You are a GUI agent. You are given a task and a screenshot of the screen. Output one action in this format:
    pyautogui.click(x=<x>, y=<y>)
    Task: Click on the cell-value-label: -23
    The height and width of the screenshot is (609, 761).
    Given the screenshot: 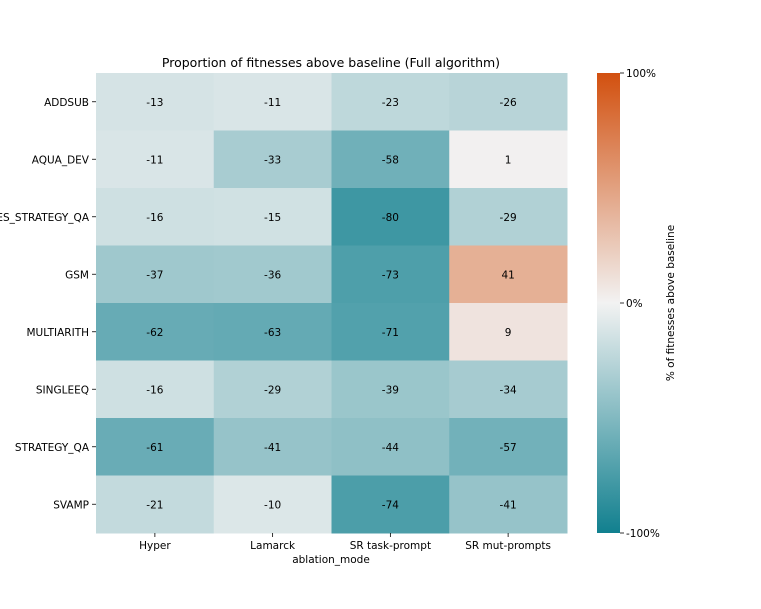 What is the action you would take?
    pyautogui.click(x=390, y=103)
    